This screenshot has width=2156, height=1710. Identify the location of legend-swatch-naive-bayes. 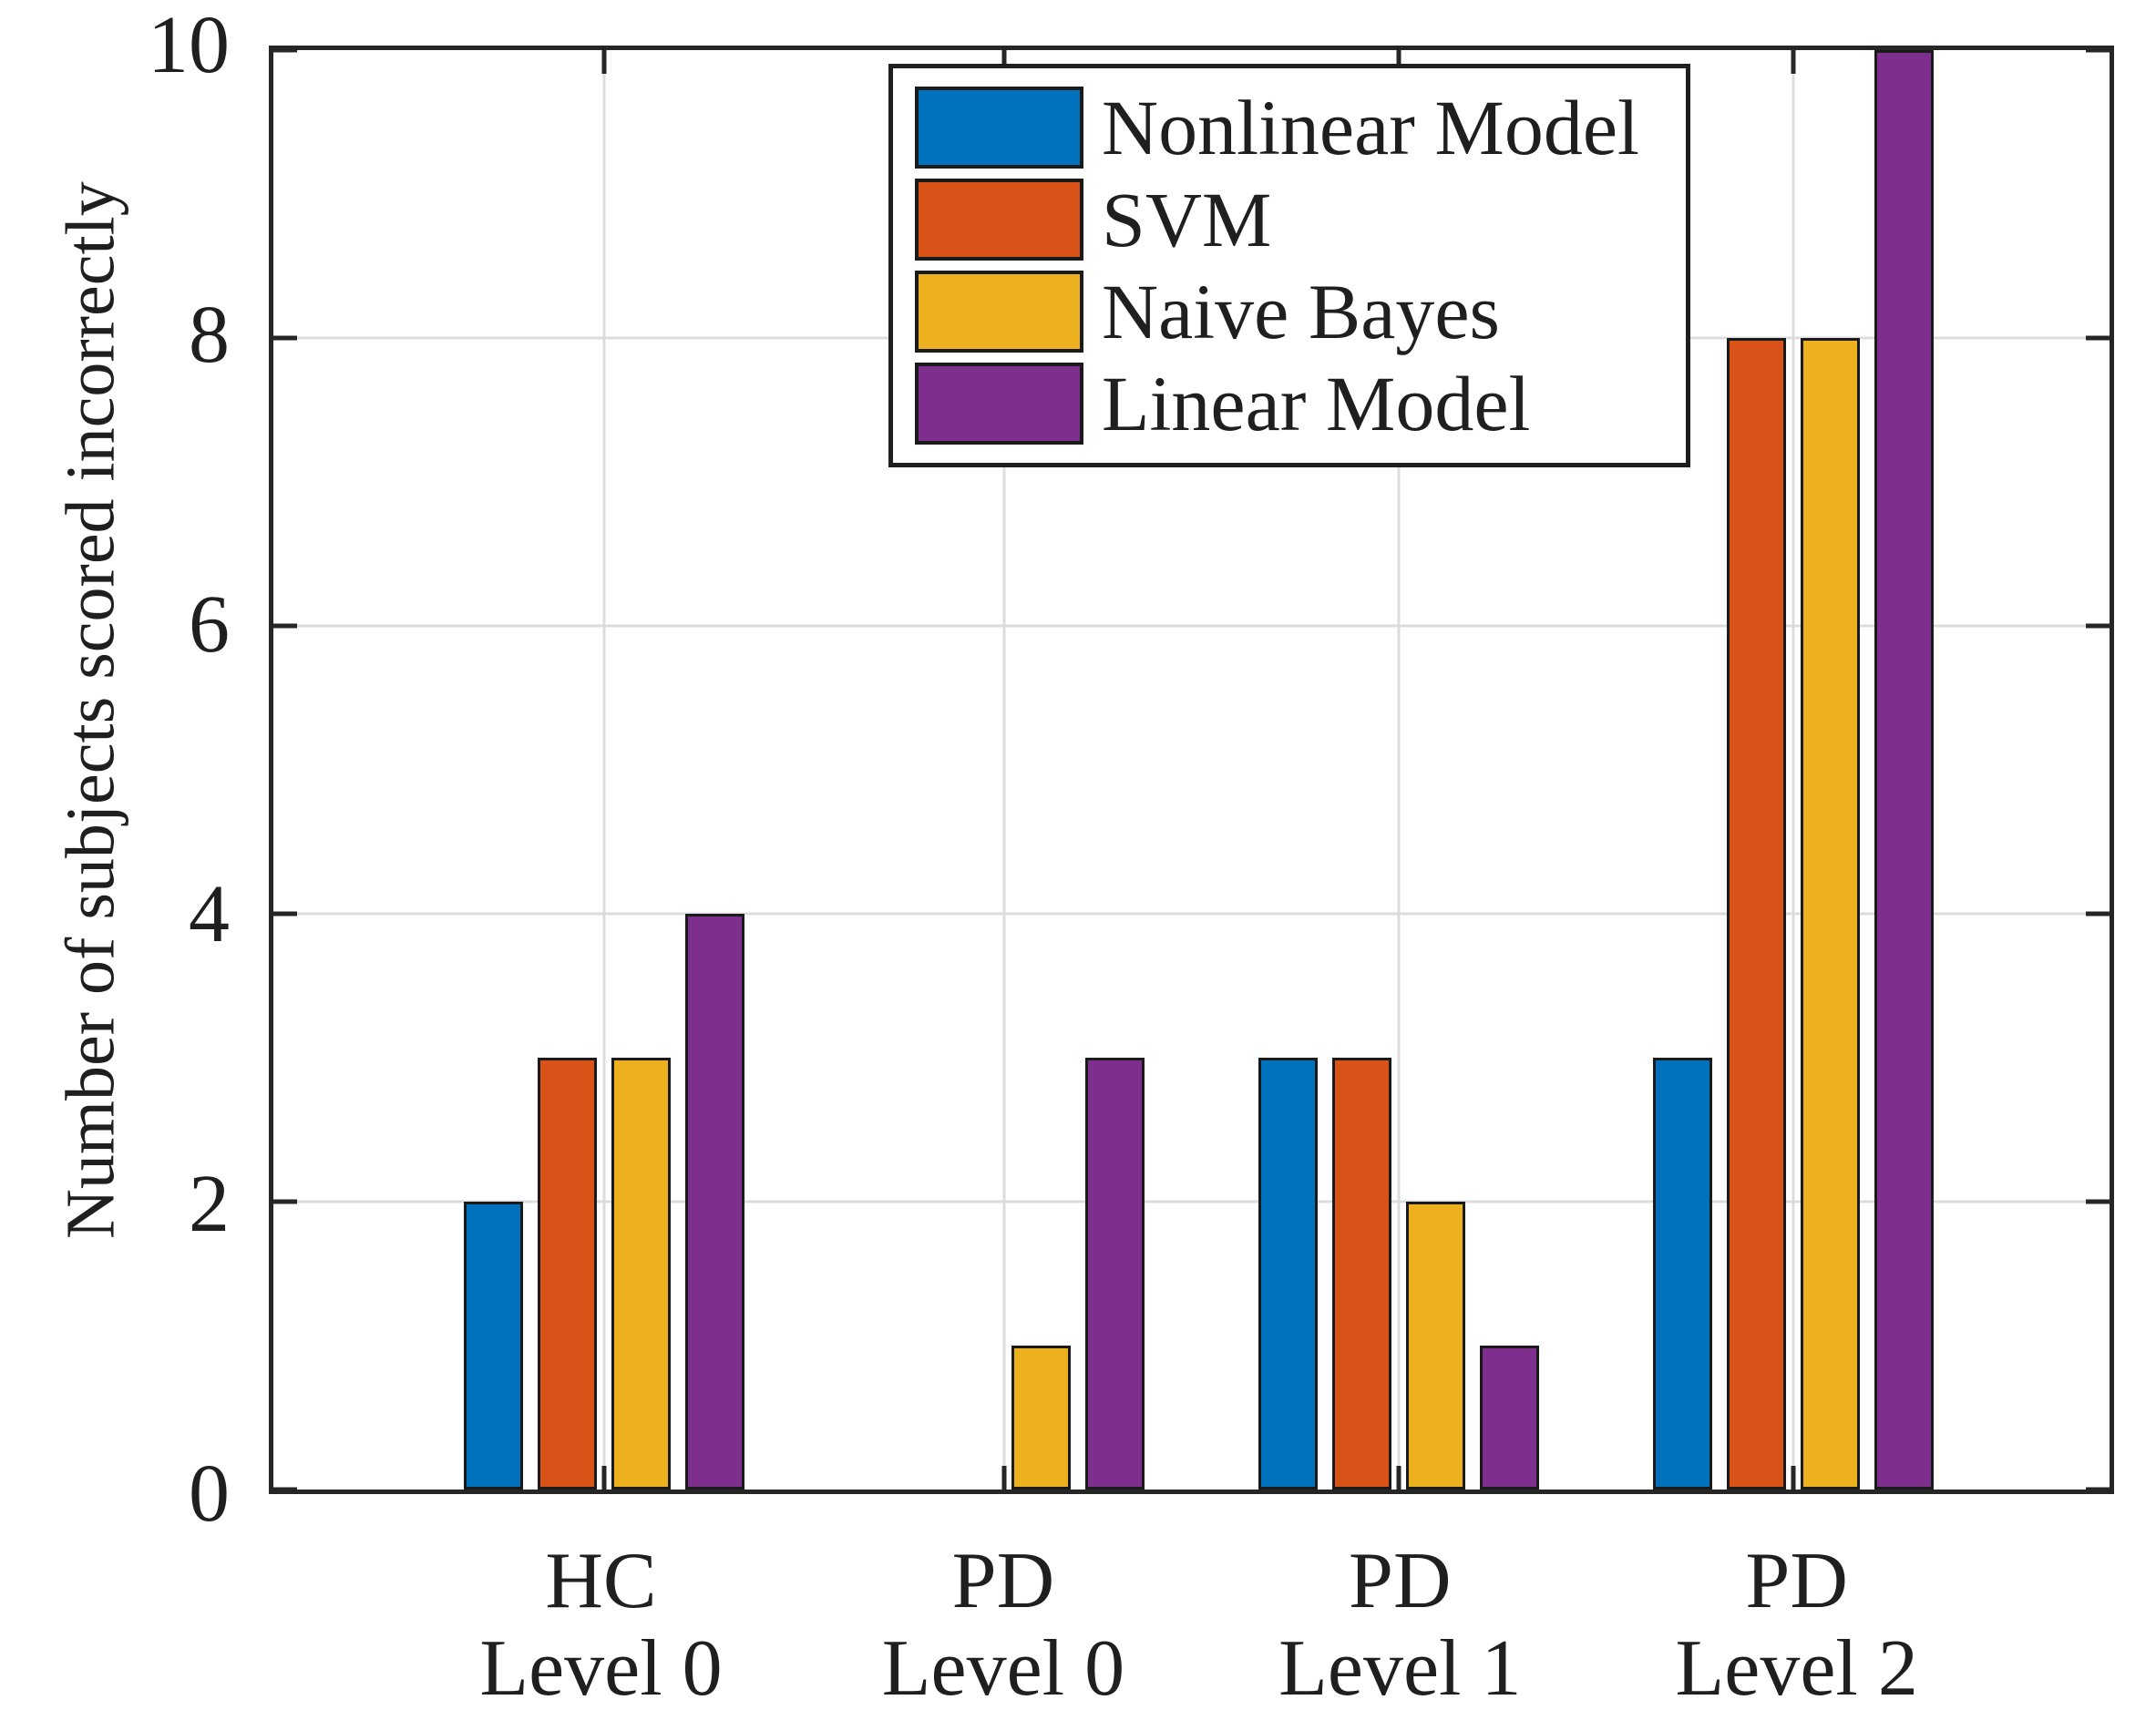
(999, 312).